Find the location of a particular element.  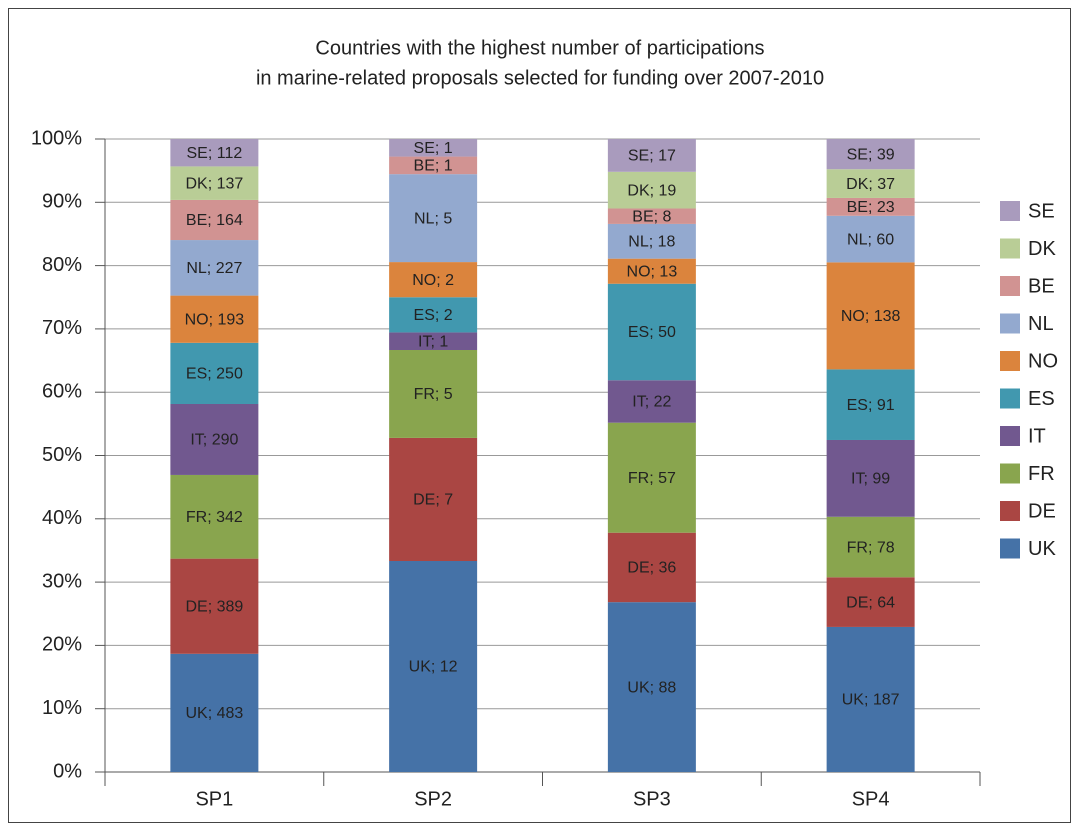

y-tick-label: 40% is located at coordinates (62, 518).